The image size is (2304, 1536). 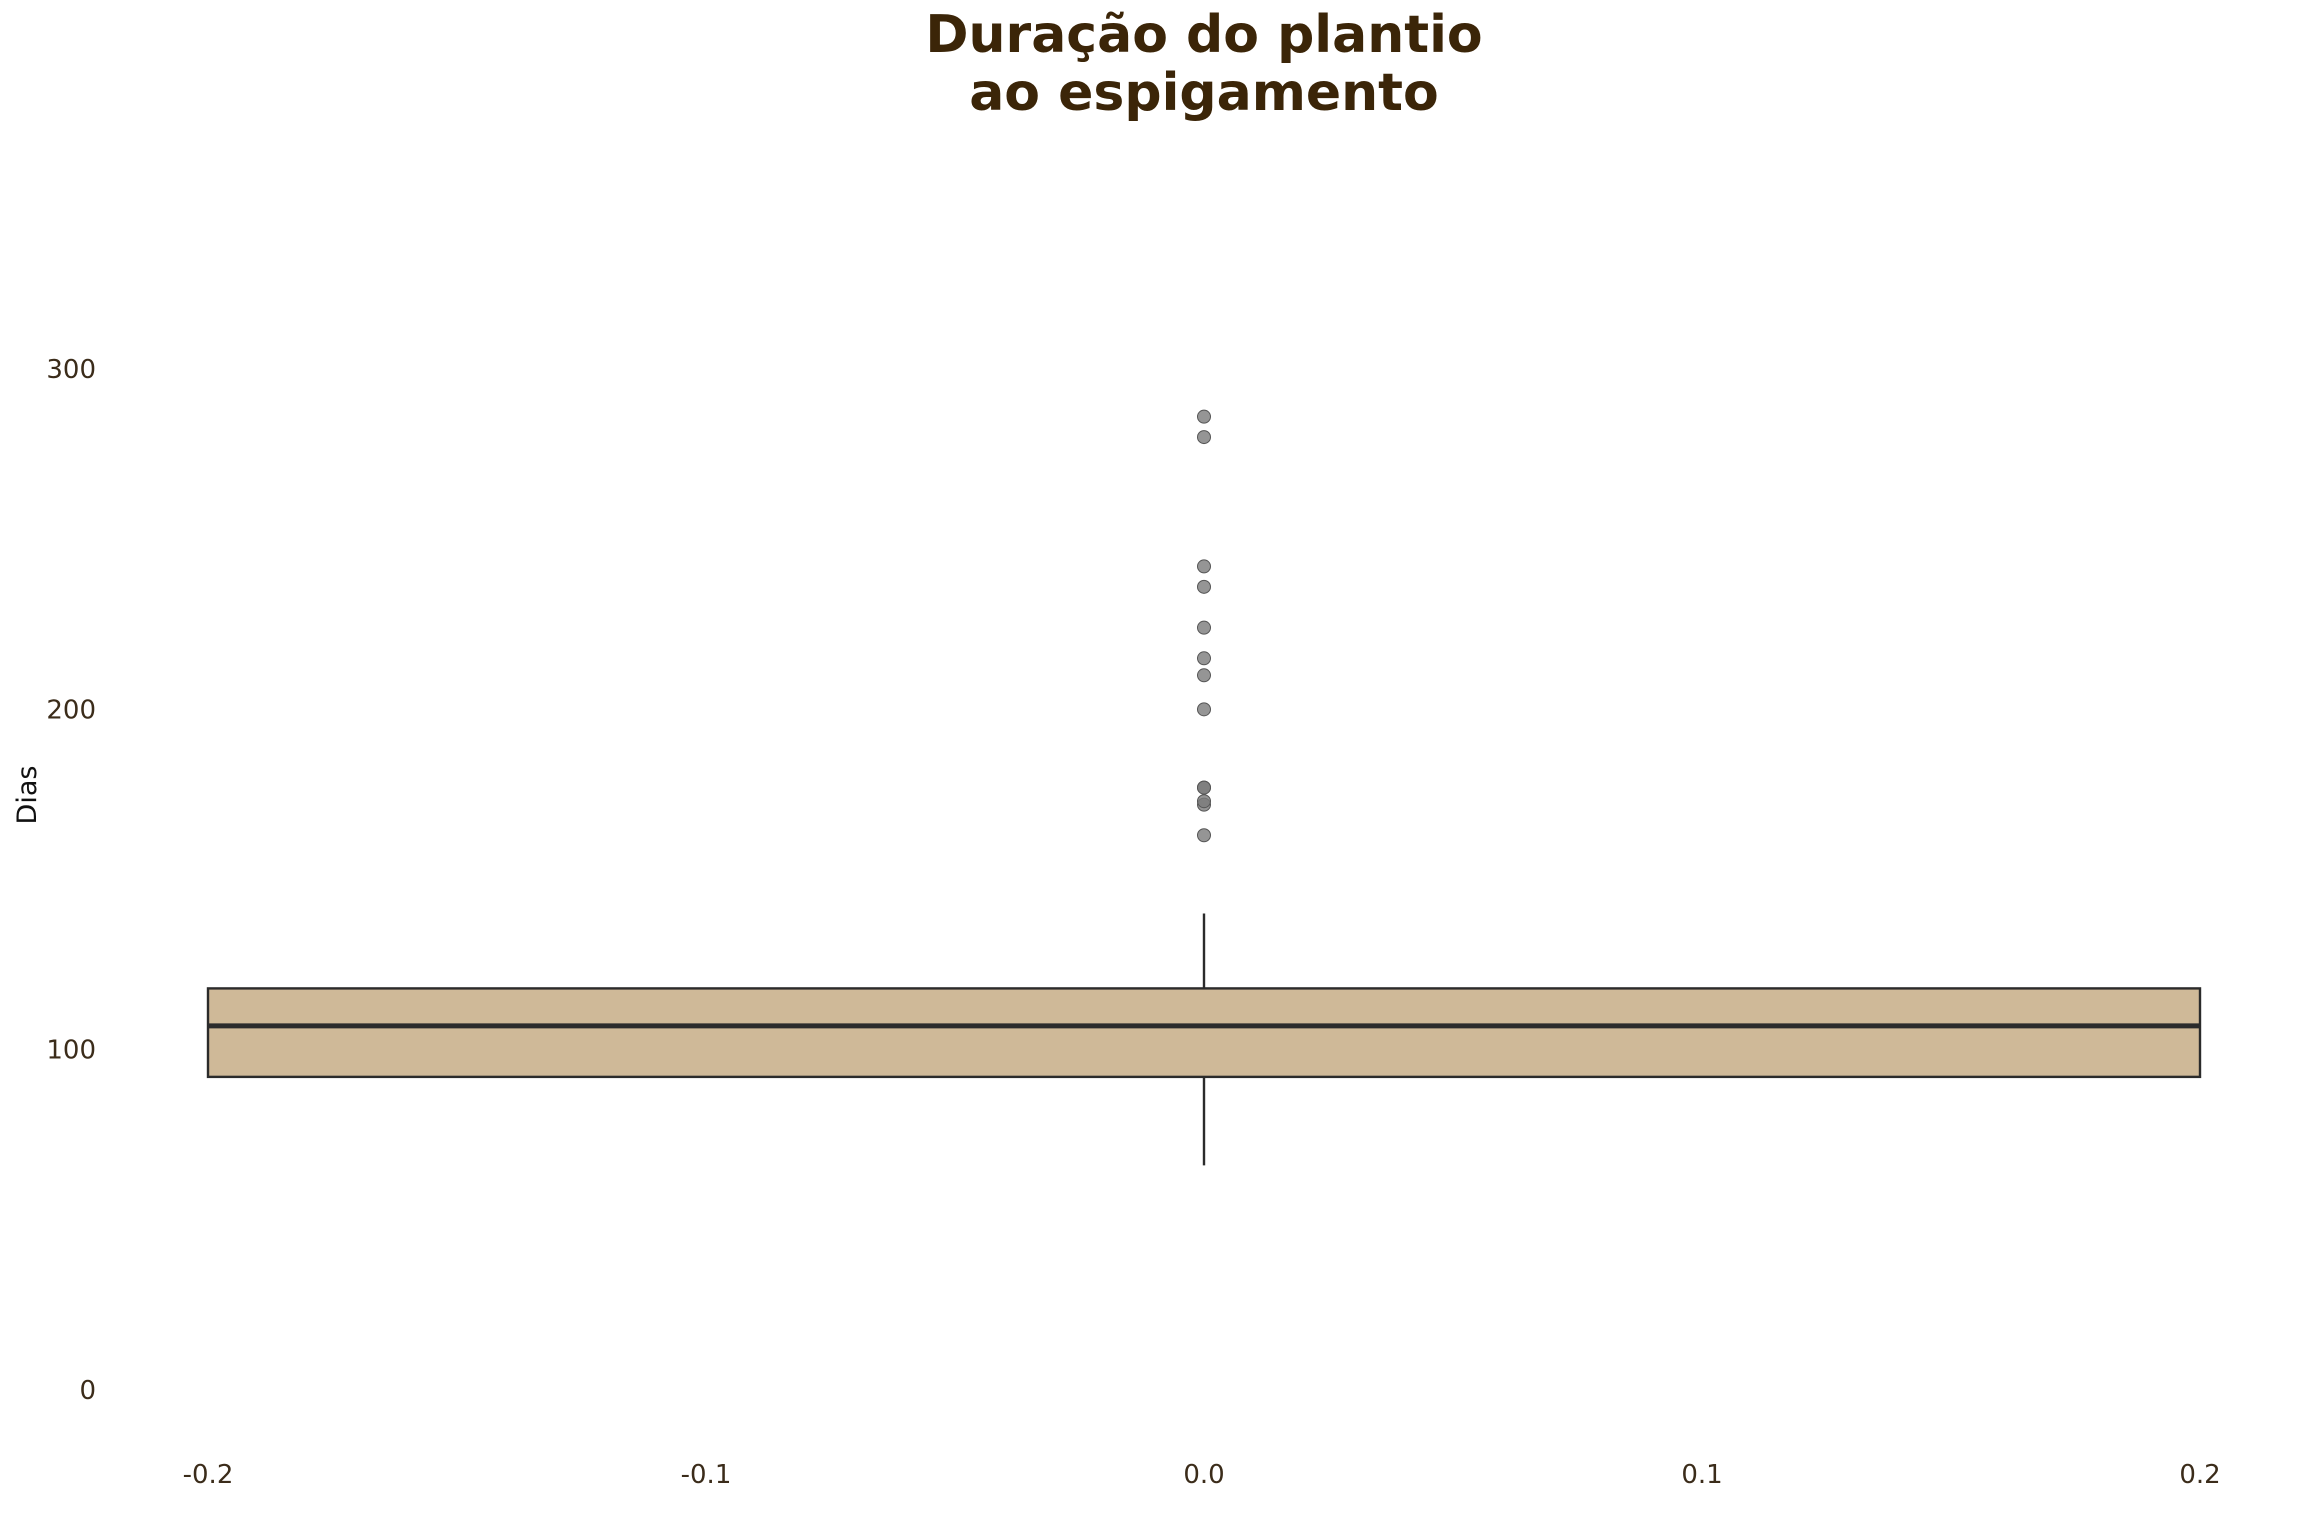 What do you see at coordinates (1203, 35) in the screenshot?
I see `chart-title-line-1: Duração do plantio` at bounding box center [1203, 35].